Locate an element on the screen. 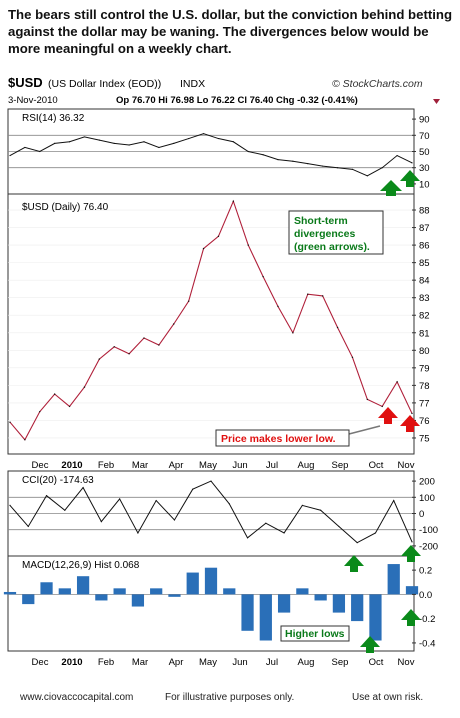 This screenshot has width=460, height=718. down-triangle-icon is located at coordinates (436, 101).